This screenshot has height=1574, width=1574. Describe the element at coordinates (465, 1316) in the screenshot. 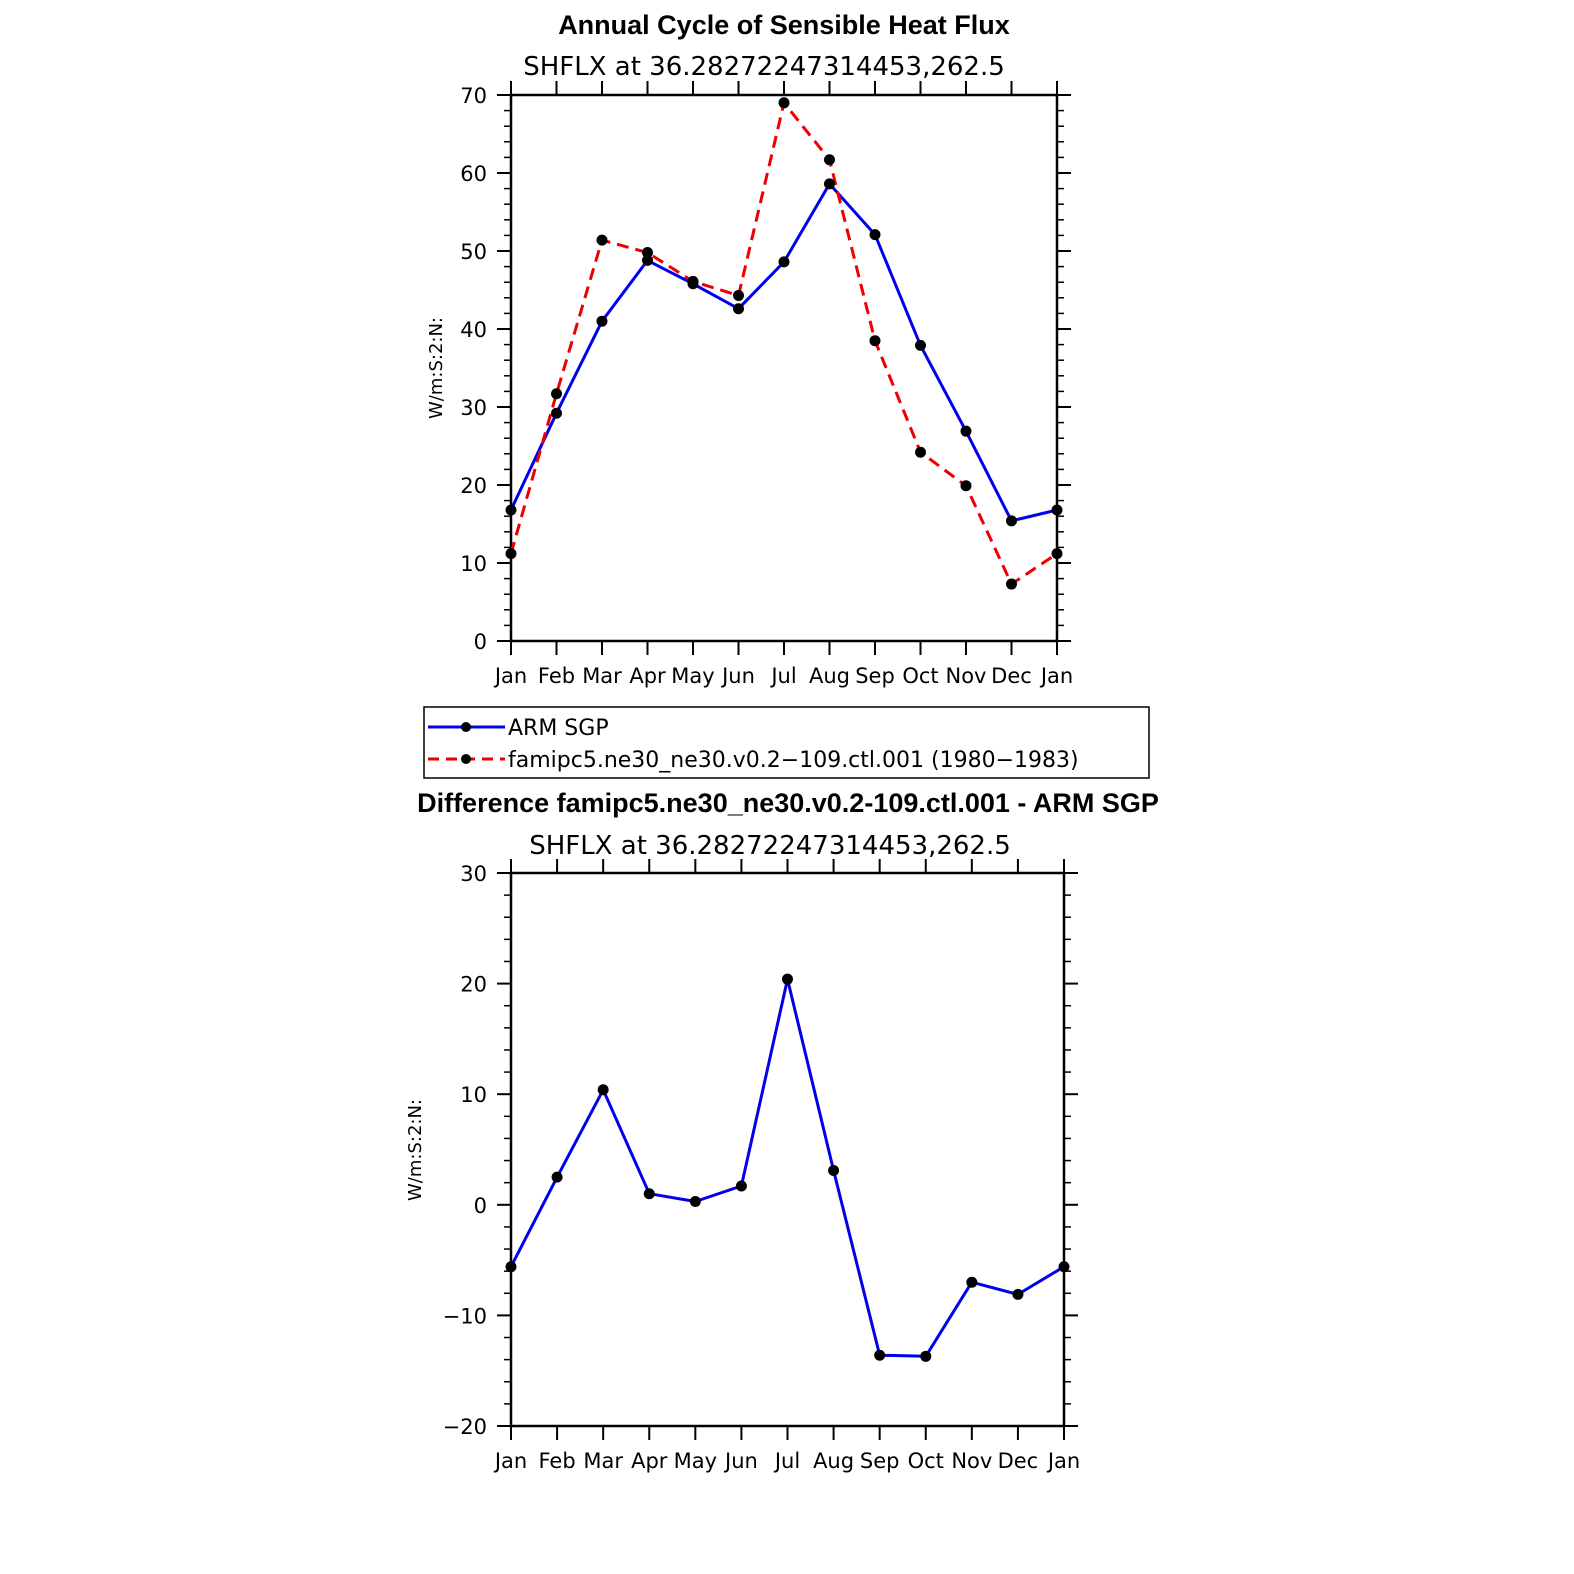

I see `chart2-ytick-label: −10` at that location.